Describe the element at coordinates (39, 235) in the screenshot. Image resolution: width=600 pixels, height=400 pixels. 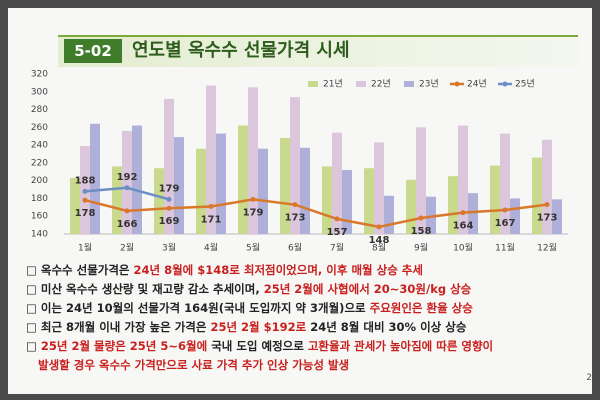
I see `y-tick-label: 140` at that location.